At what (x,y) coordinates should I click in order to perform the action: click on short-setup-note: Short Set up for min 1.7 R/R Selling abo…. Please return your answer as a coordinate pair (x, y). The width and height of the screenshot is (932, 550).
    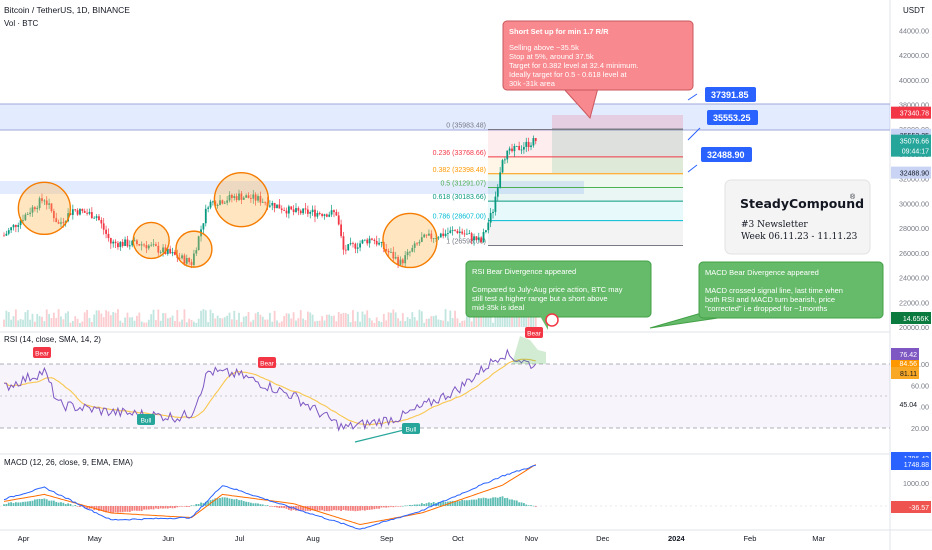
    Looking at the image, I should click on (598, 70).